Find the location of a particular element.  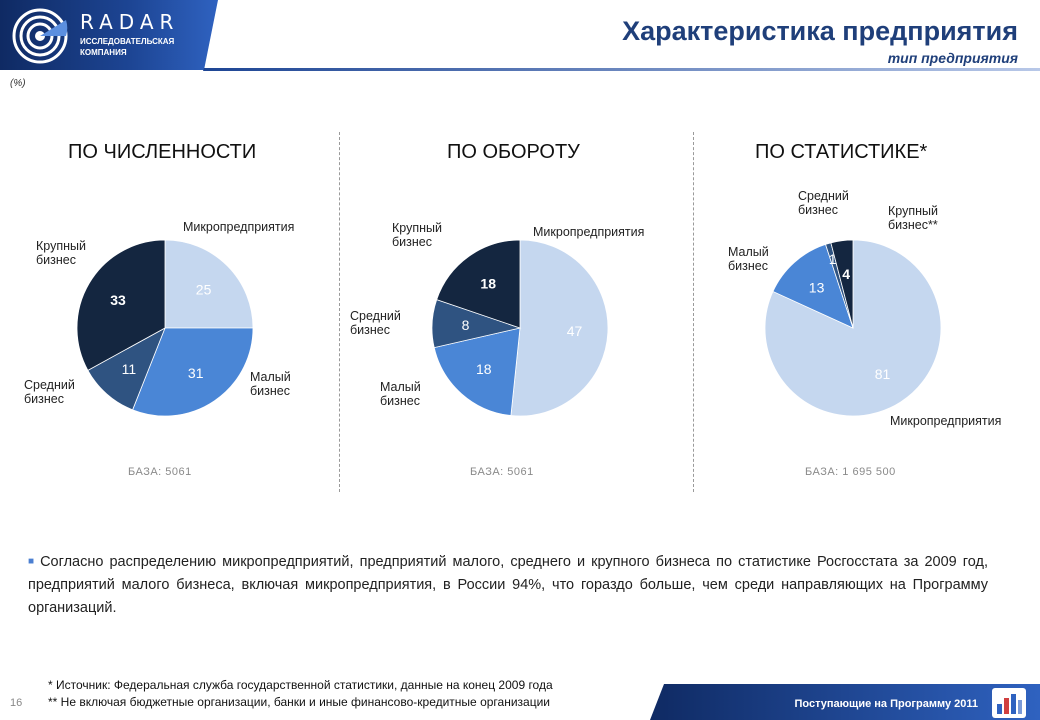

page-number: 16 is located at coordinates (16, 703).